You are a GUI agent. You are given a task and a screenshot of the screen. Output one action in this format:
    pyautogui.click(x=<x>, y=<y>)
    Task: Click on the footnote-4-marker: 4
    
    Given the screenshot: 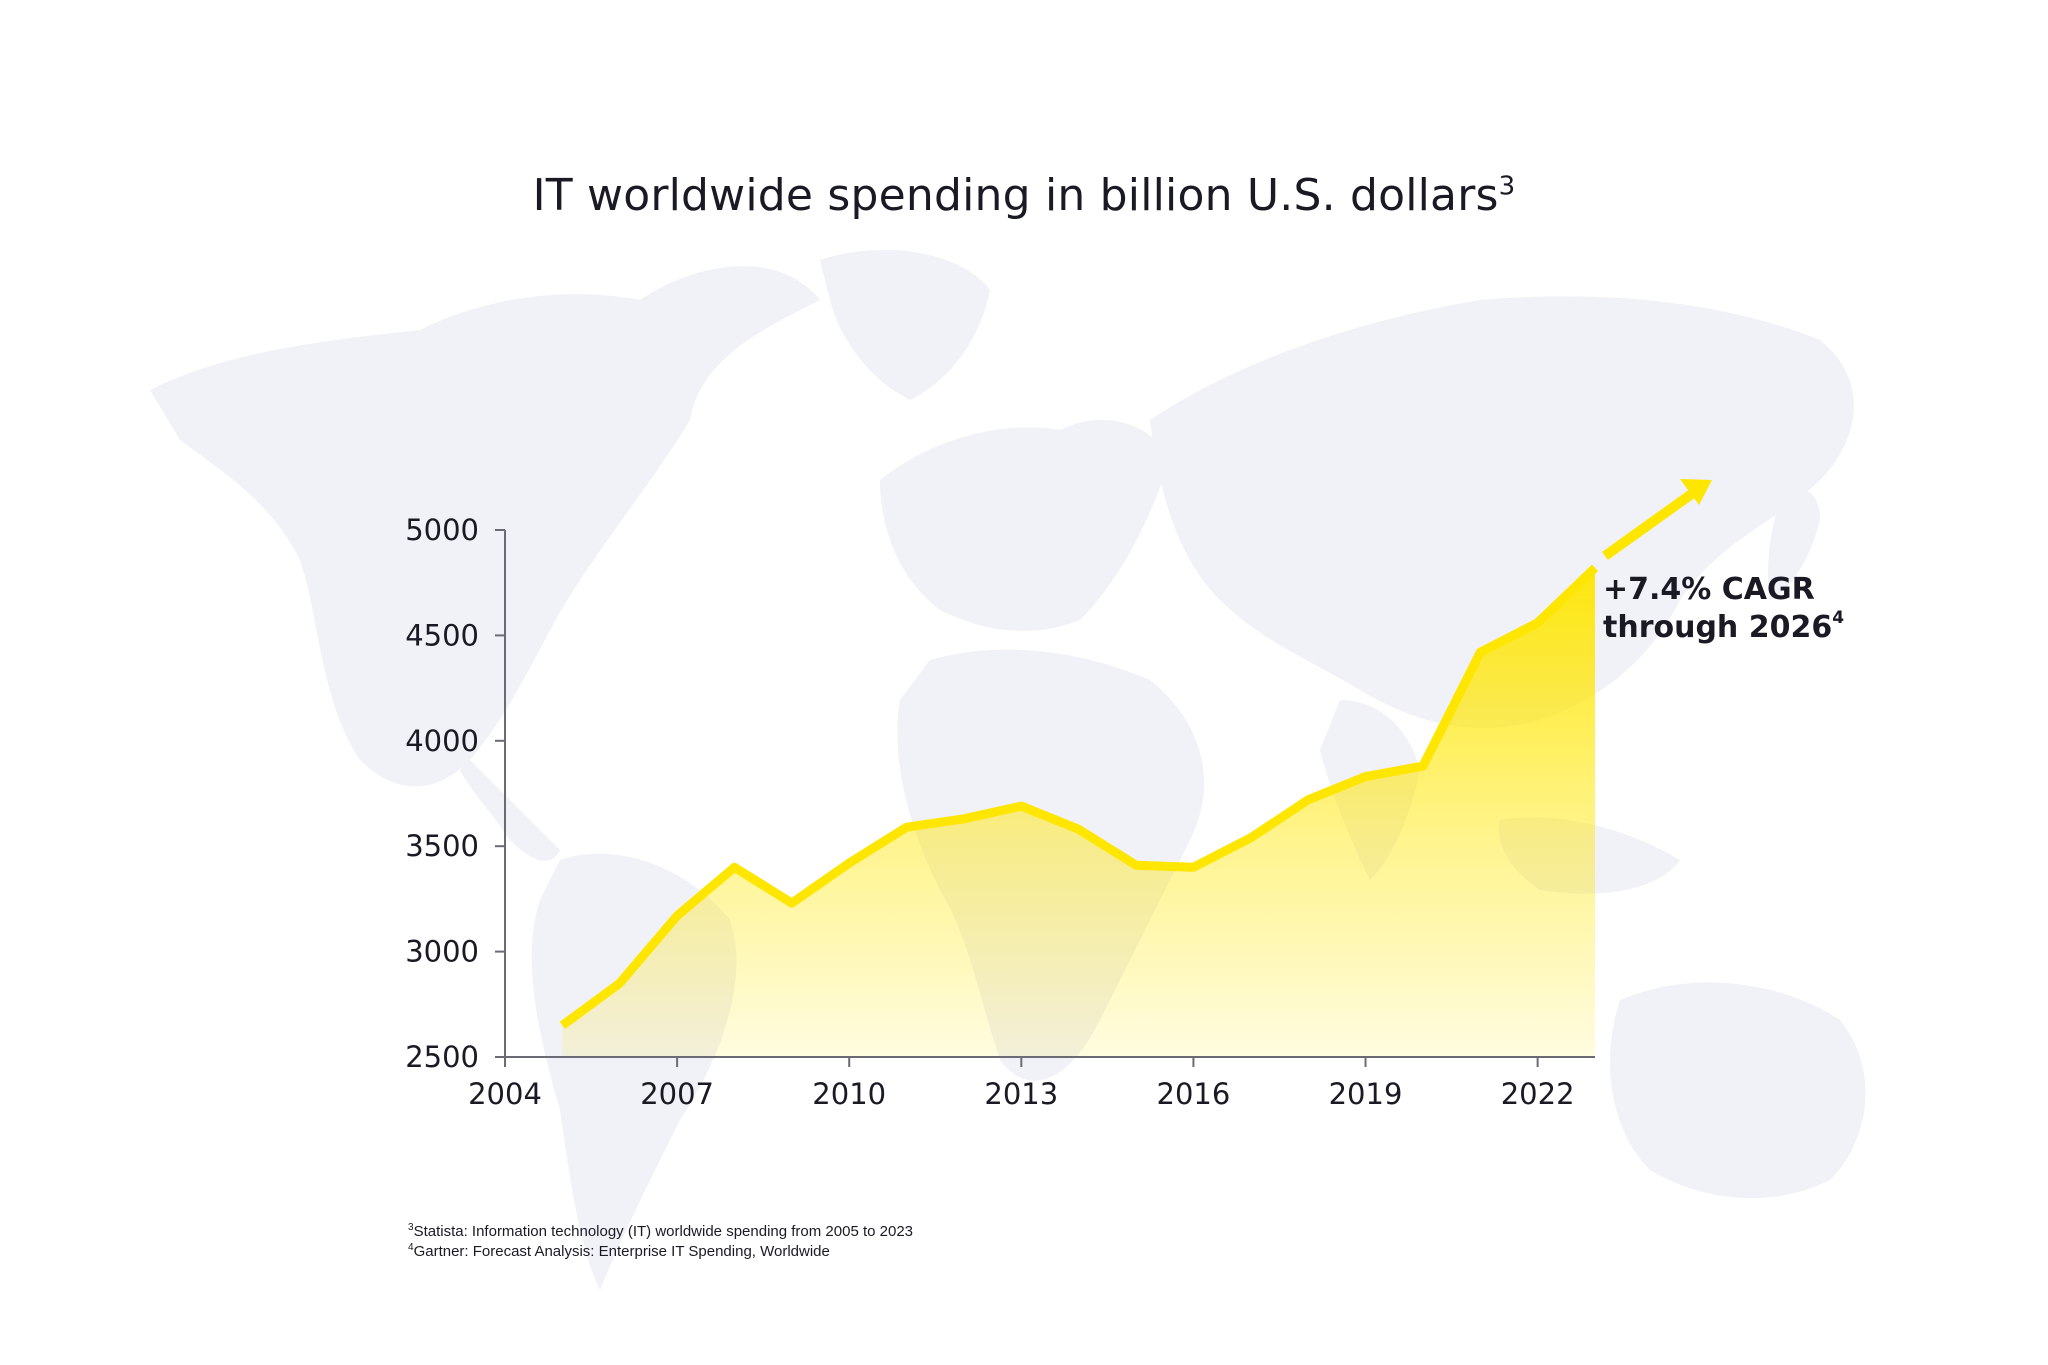 What is the action you would take?
    pyautogui.click(x=411, y=1247)
    